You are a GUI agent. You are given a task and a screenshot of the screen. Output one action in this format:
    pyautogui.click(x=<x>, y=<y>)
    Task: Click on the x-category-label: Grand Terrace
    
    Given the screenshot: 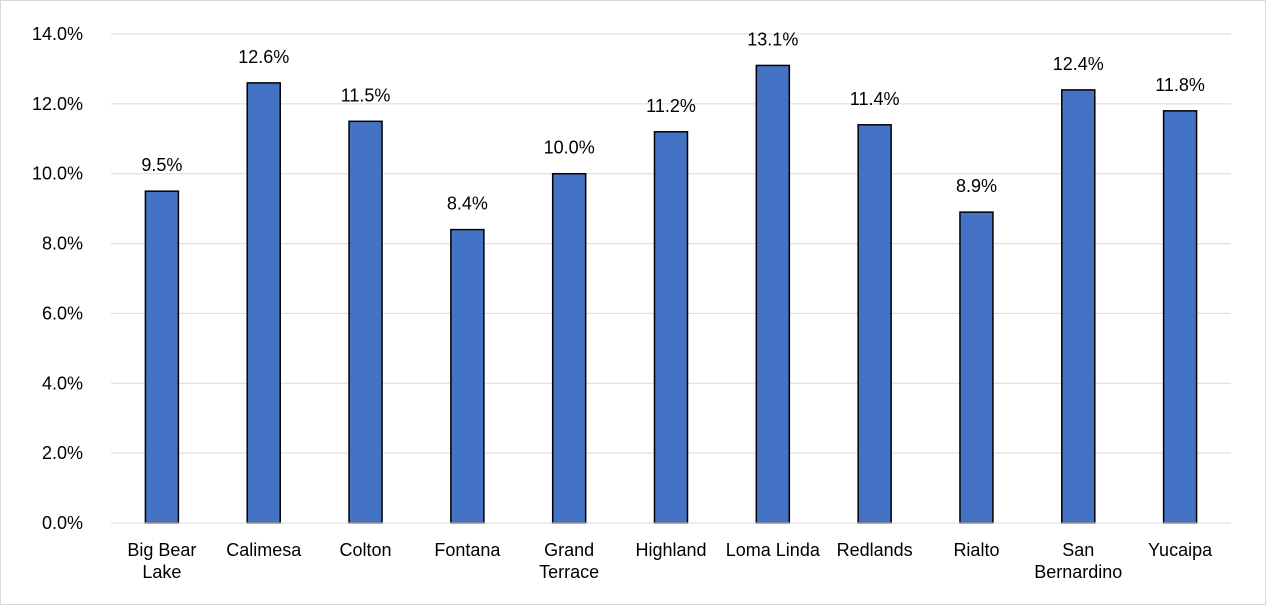 What is the action you would take?
    pyautogui.click(x=569, y=561)
    